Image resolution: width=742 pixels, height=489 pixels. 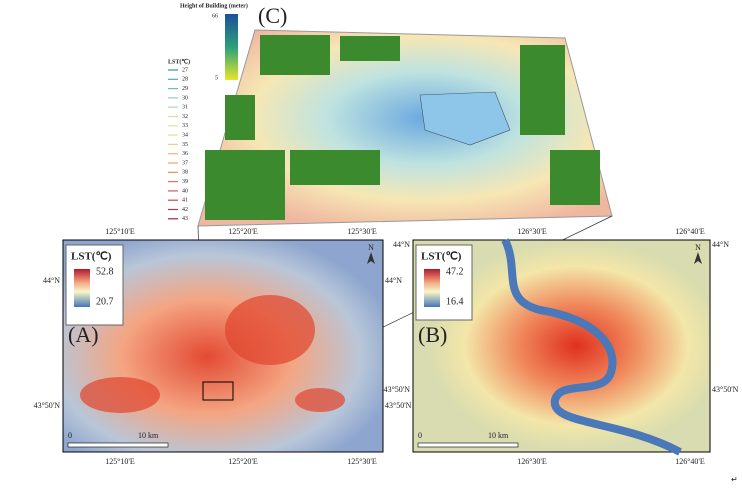 What do you see at coordinates (432, 334) in the screenshot?
I see `panel-label: (B)` at bounding box center [432, 334].